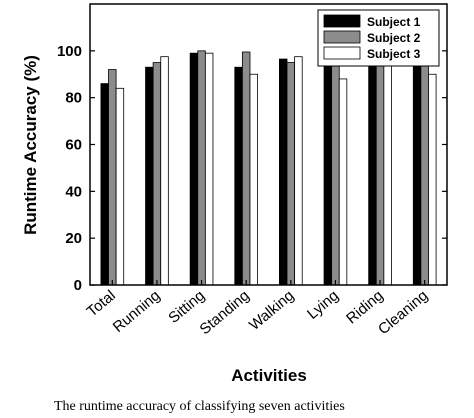 Image resolution: width=474 pixels, height=418 pixels. What do you see at coordinates (209, 169) in the screenshot?
I see `bar-subject-3-sitting` at bounding box center [209, 169].